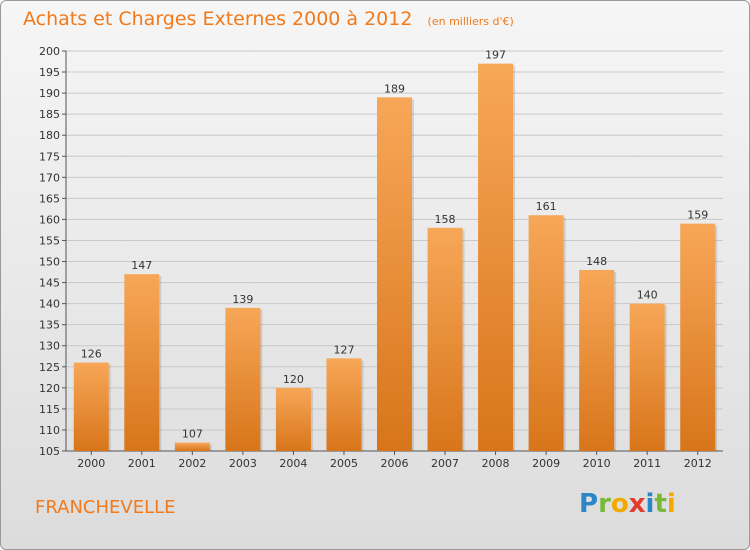  I want to click on x-tick-label: 2005, so click(344, 463).